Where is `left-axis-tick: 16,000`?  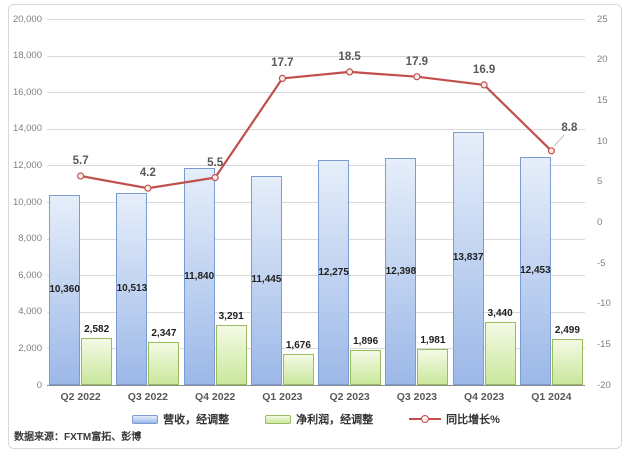
left-axis-tick: 16,000 is located at coordinates (27, 92).